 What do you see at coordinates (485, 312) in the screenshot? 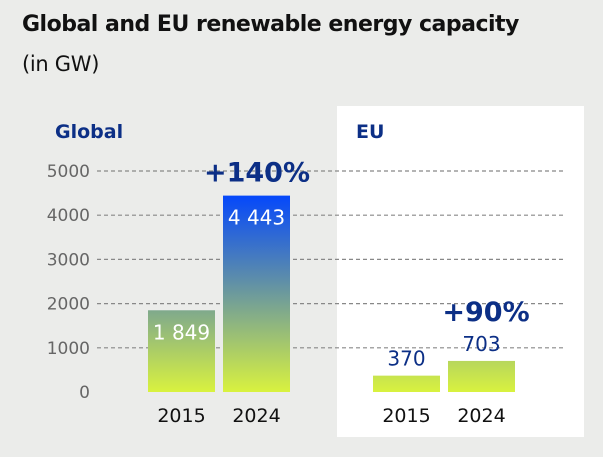
I see `change-label-eu: +90%` at bounding box center [485, 312].